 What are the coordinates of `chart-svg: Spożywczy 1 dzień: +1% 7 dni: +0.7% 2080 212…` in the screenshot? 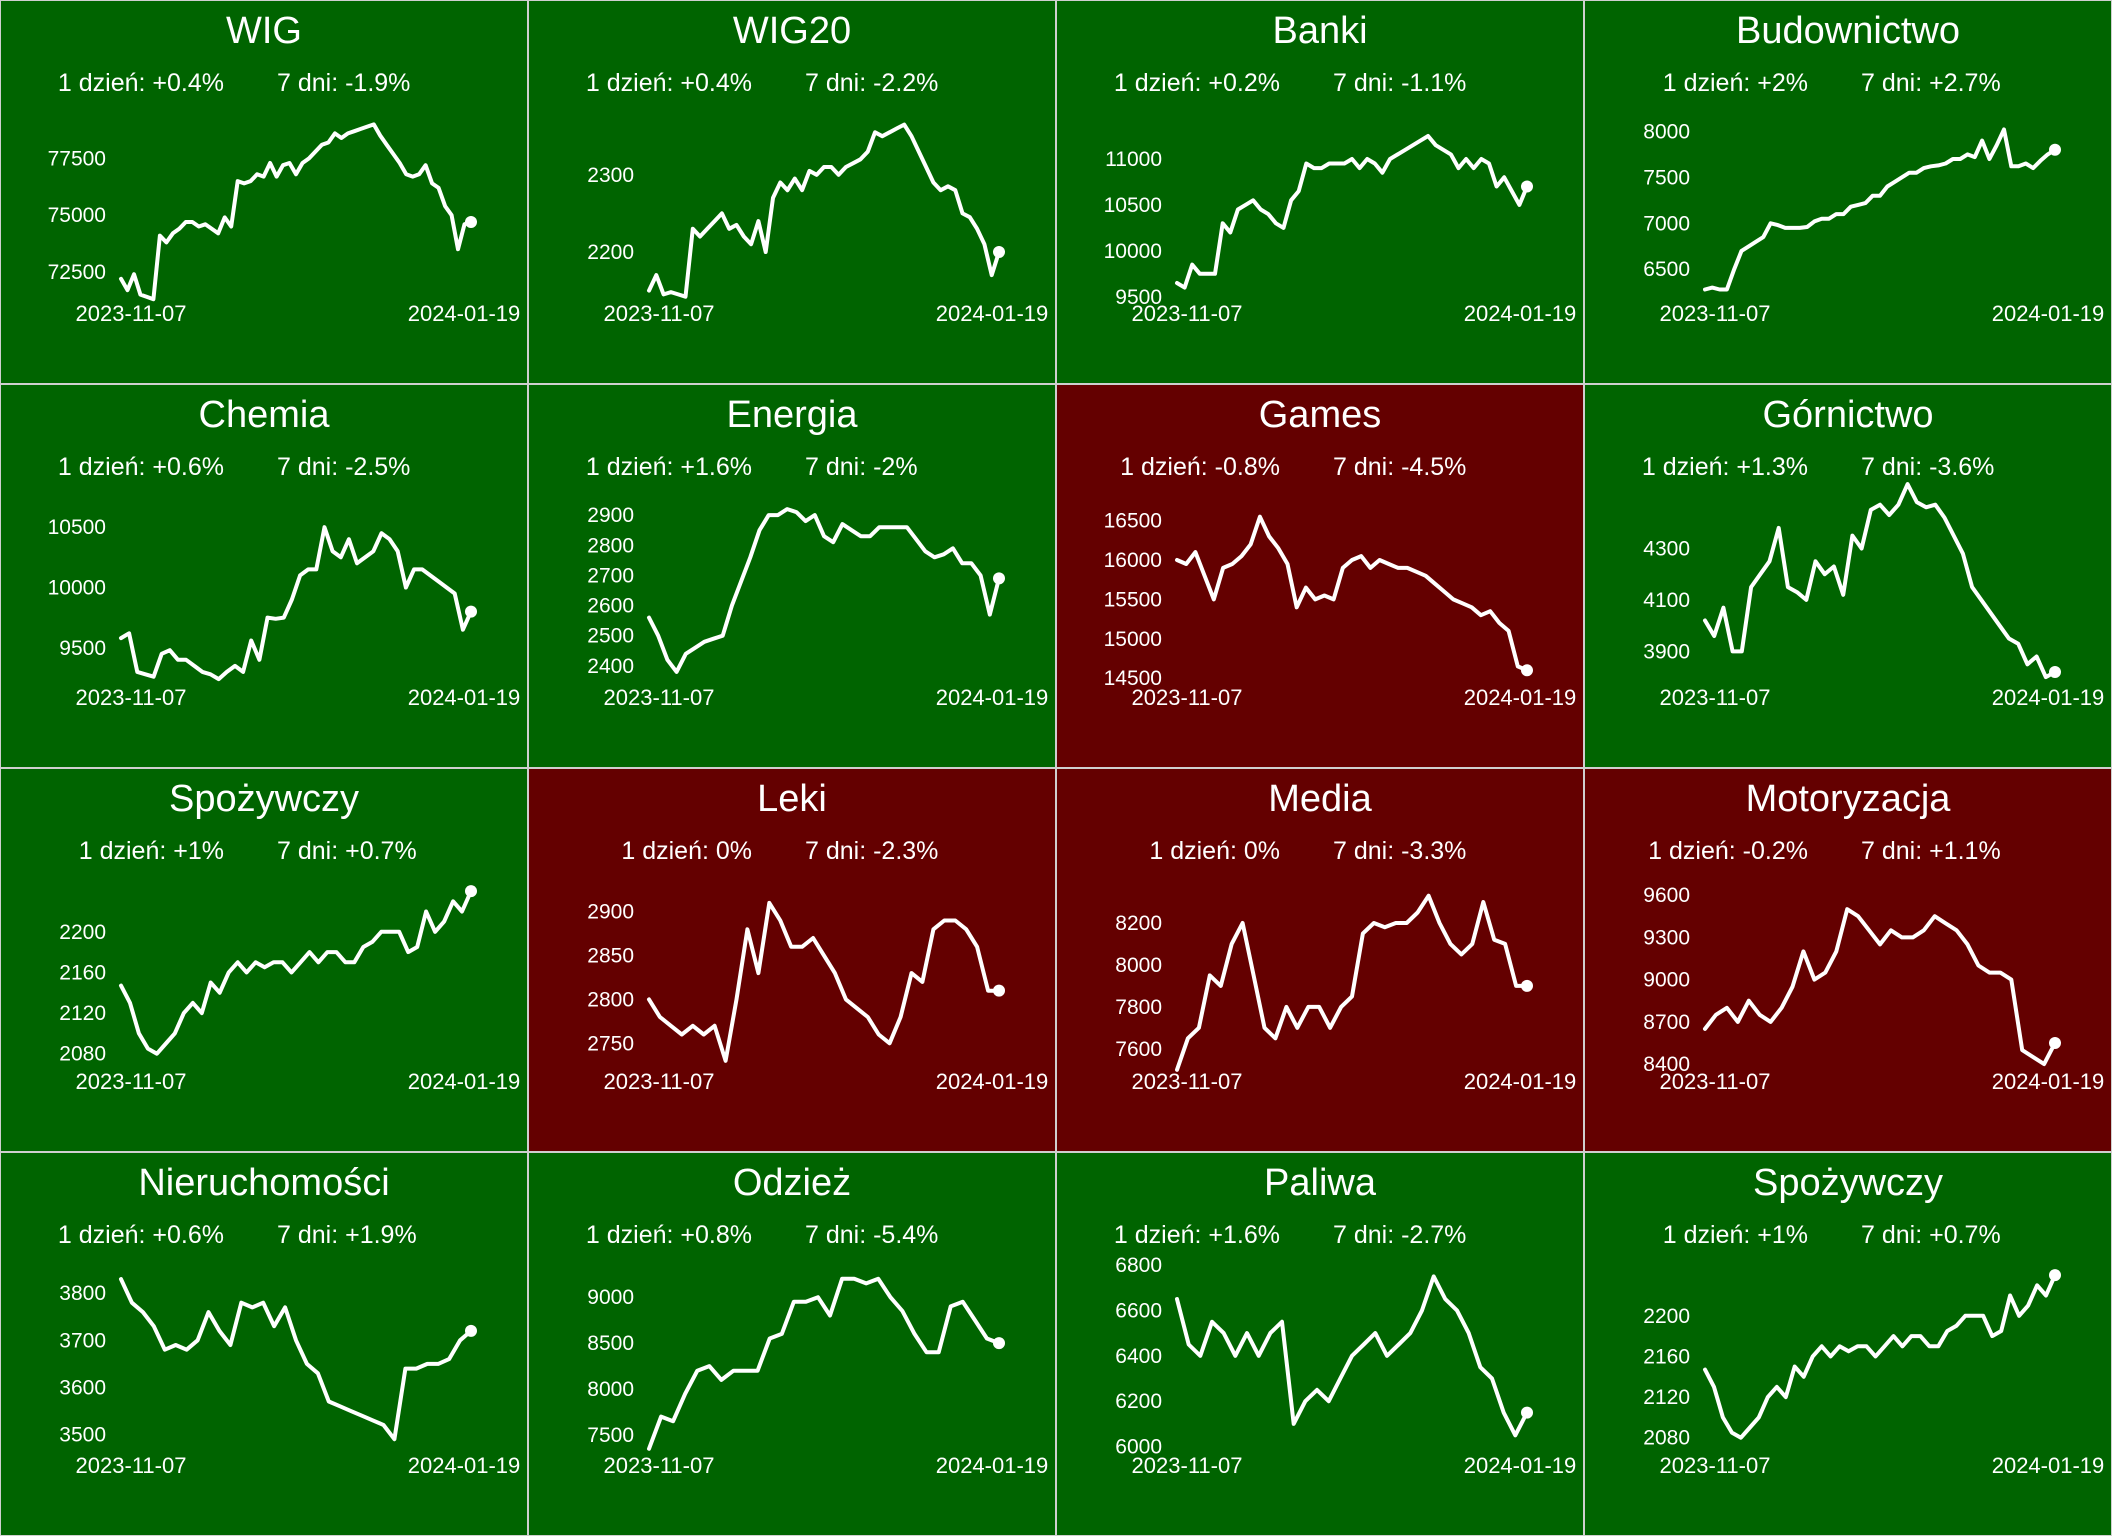 It's located at (1873, 1320).